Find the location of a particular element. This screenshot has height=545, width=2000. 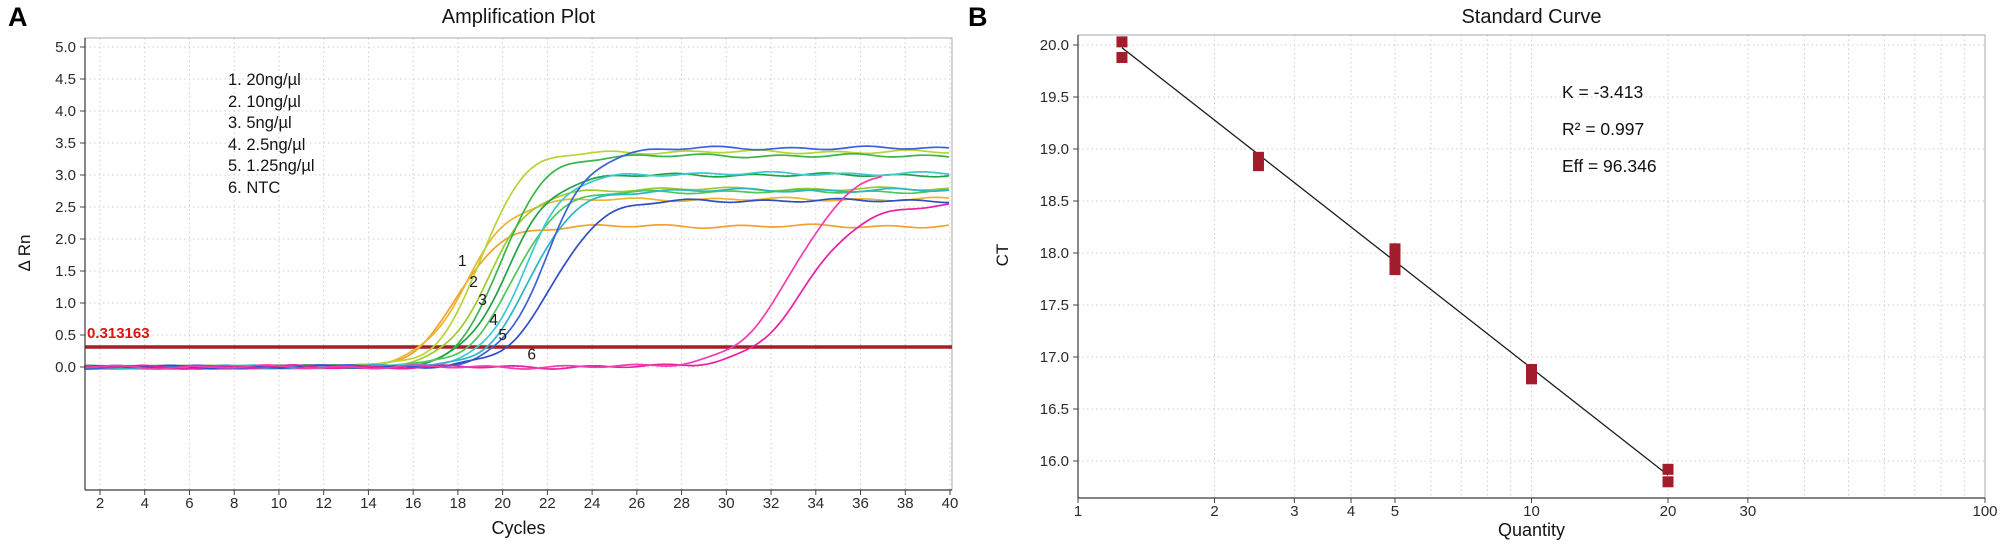

svg-text: 2.0 is located at coordinates (65, 239).